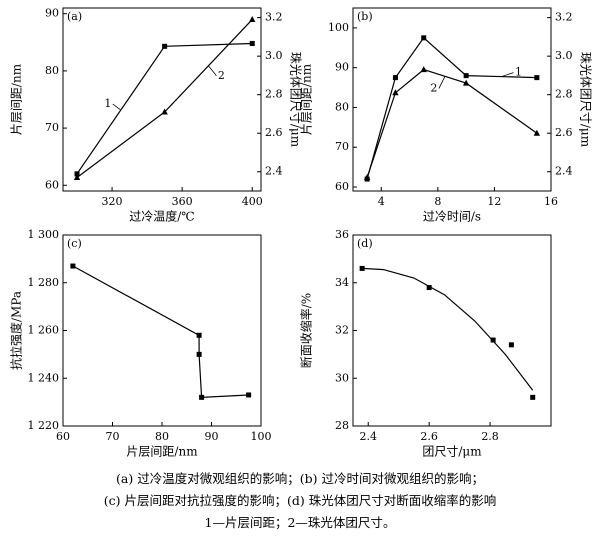  Describe the element at coordinates (300, 522) in the screenshot. I see `caption-line-3: 1—片层间距；2—珠光体团尺寸。` at that location.